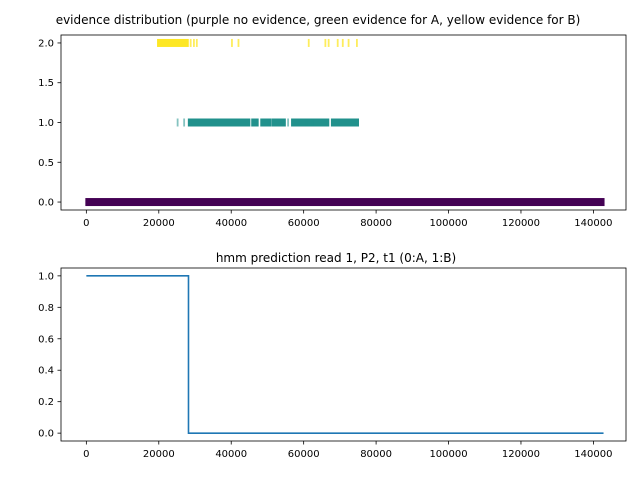 The image size is (640, 480). What do you see at coordinates (46, 339) in the screenshot?
I see `y-tick-label: 0.6` at bounding box center [46, 339].